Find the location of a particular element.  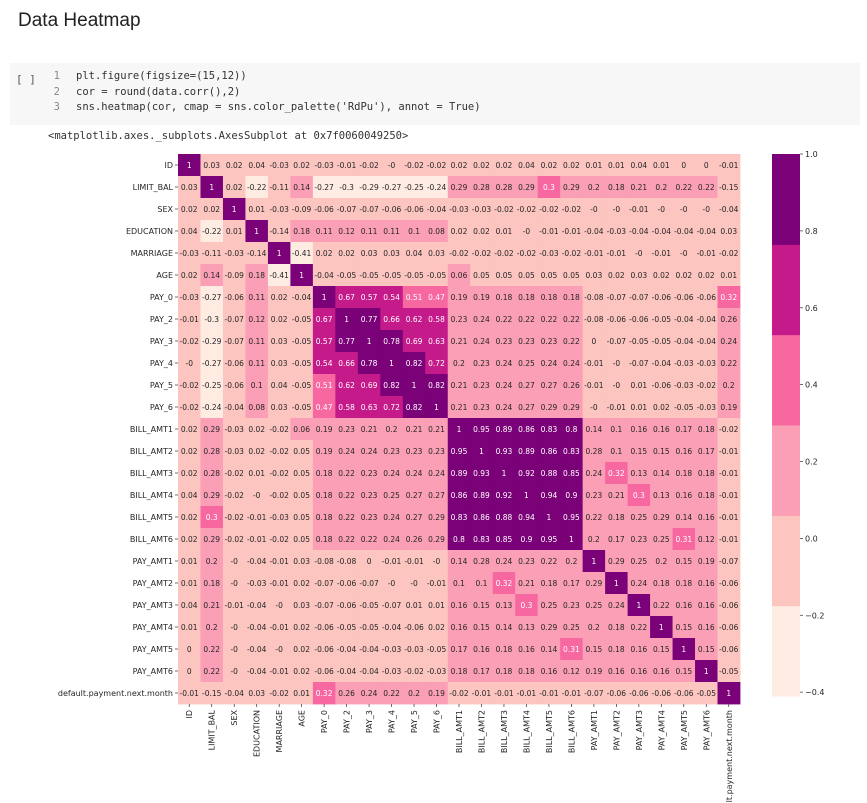

cell-value-label: 0.21 is located at coordinates (459, 341).